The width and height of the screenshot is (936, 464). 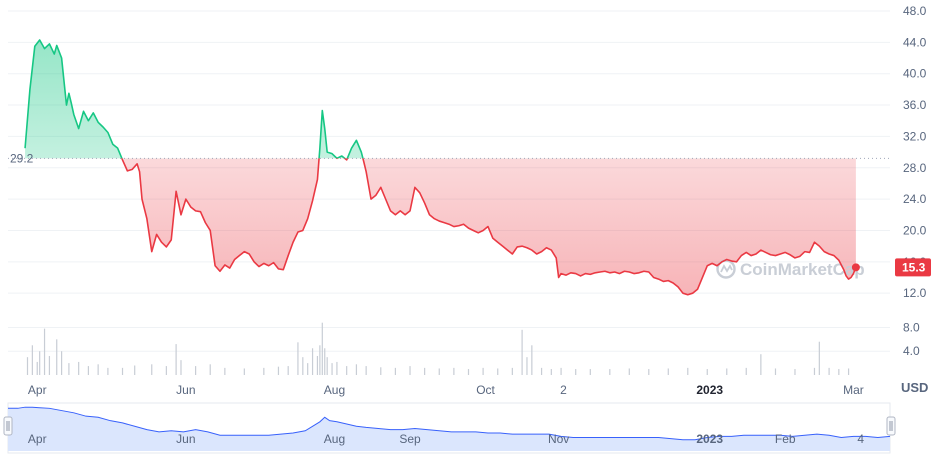 What do you see at coordinates (709, 390) in the screenshot?
I see `x-tick-label: 2023` at bounding box center [709, 390].